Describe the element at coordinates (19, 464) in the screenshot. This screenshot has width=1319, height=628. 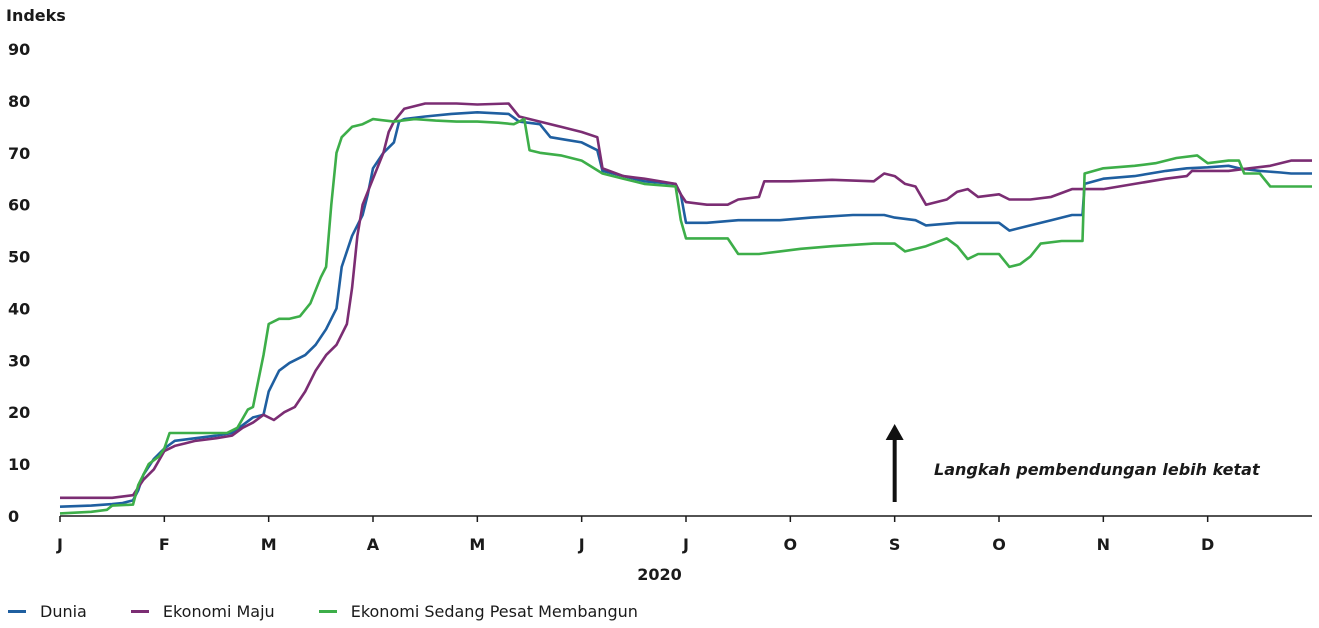
I see `y-tick-label: 10` at that location.